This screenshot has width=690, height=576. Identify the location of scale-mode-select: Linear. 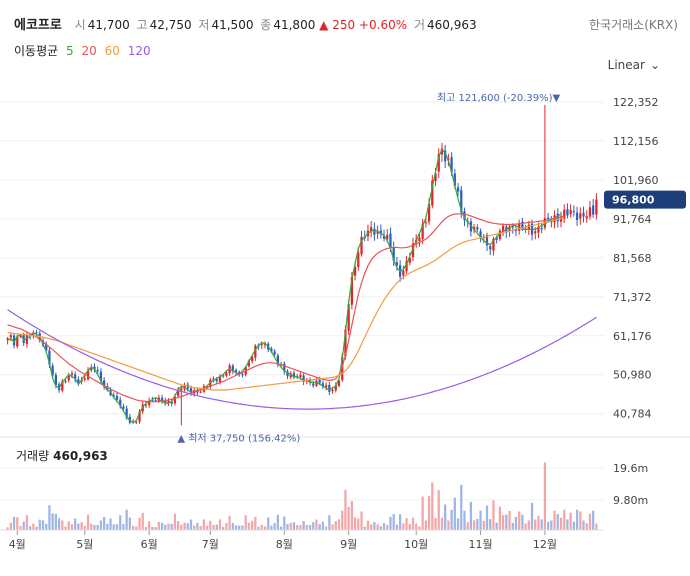
(634, 65).